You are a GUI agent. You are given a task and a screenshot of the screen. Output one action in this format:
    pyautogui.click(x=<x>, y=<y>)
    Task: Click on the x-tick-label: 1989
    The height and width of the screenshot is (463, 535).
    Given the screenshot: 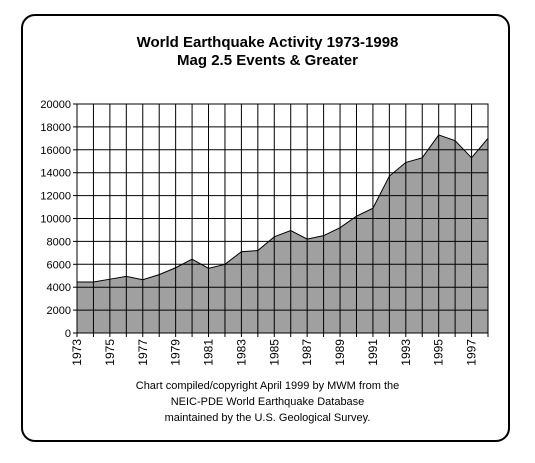 What is the action you would take?
    pyautogui.click(x=340, y=352)
    